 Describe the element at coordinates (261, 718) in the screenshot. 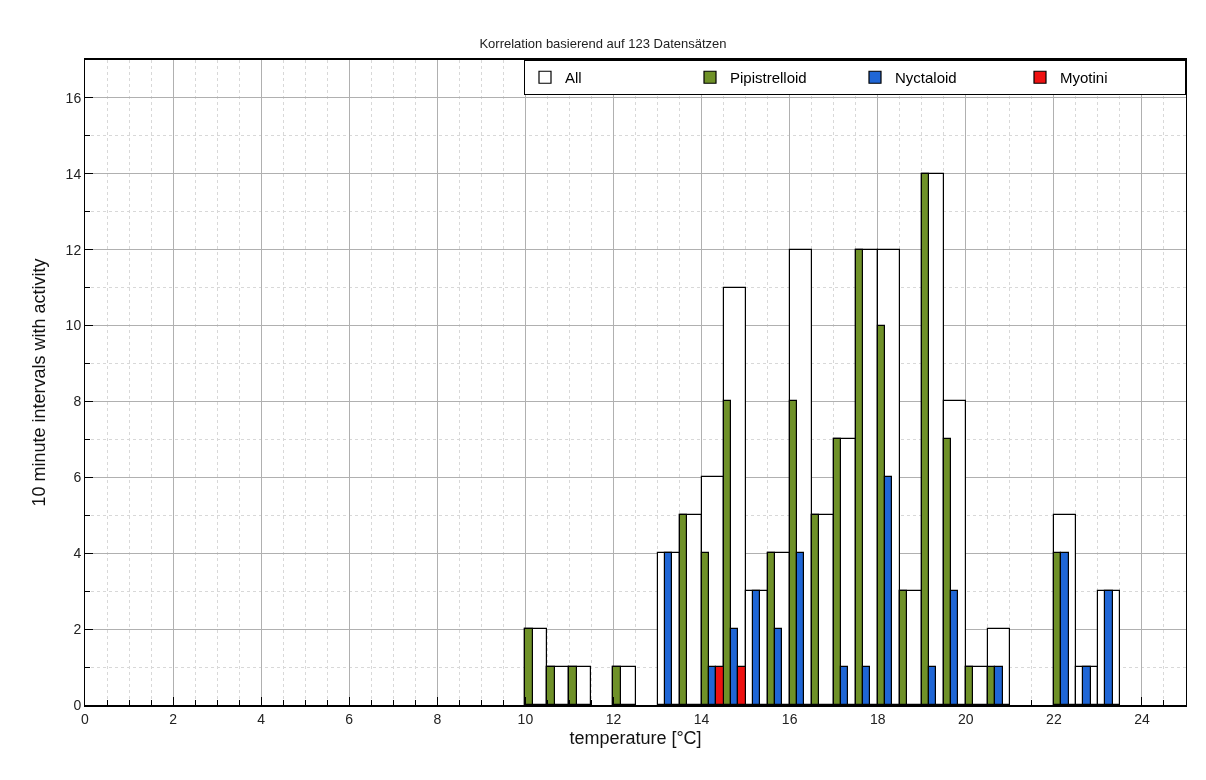

I see `x-tick-label: 4` at that location.